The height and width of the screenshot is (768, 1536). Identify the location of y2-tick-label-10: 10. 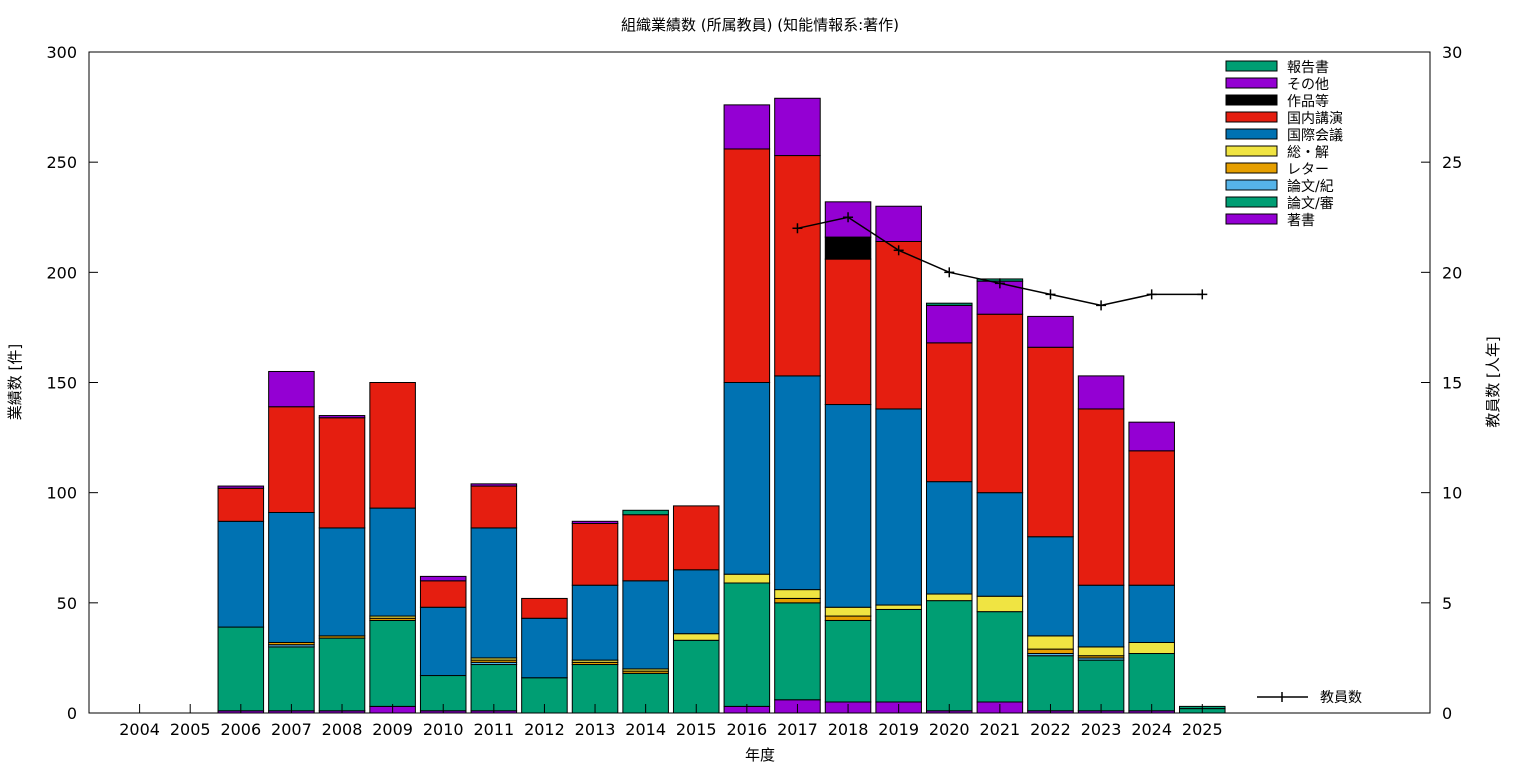
(1452, 493).